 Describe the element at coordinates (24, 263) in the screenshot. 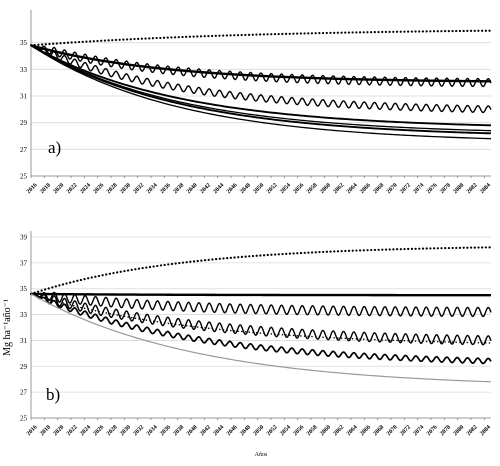

I see `y-tick-label: 37` at that location.